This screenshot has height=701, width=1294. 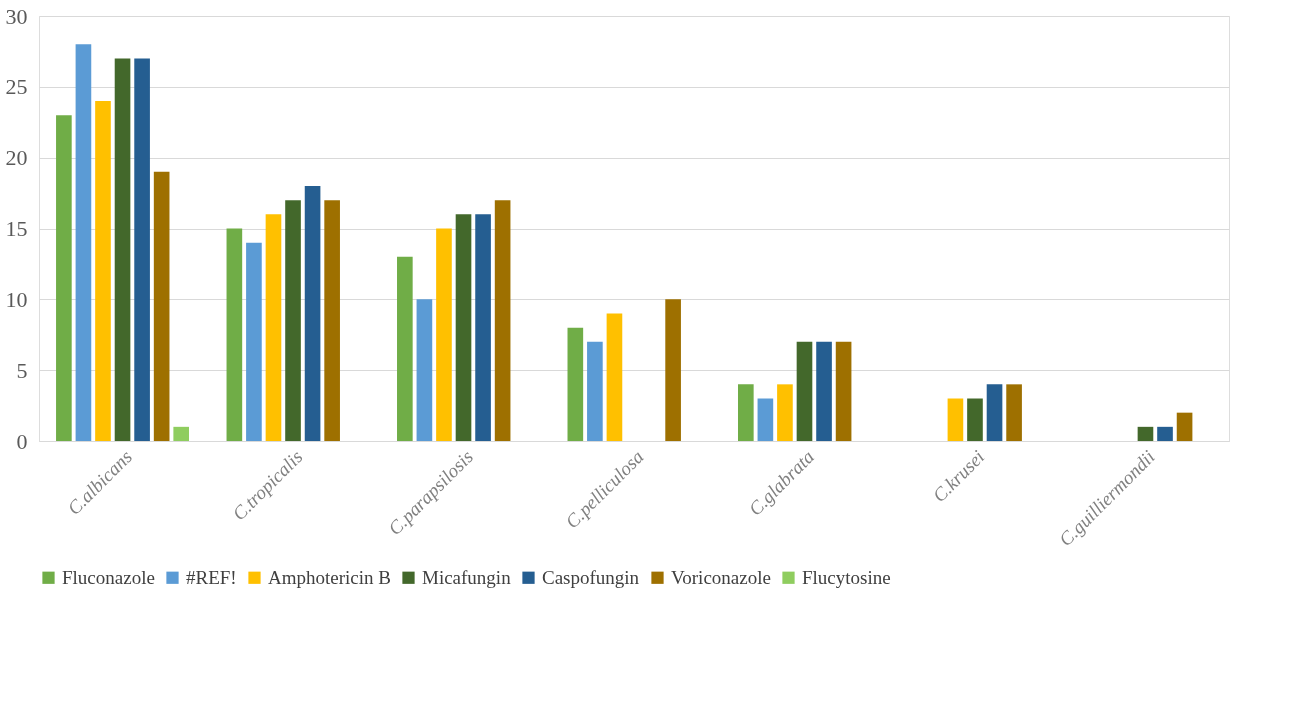 What do you see at coordinates (108, 577) in the screenshot?
I see `legend-label: Fluconazole` at bounding box center [108, 577].